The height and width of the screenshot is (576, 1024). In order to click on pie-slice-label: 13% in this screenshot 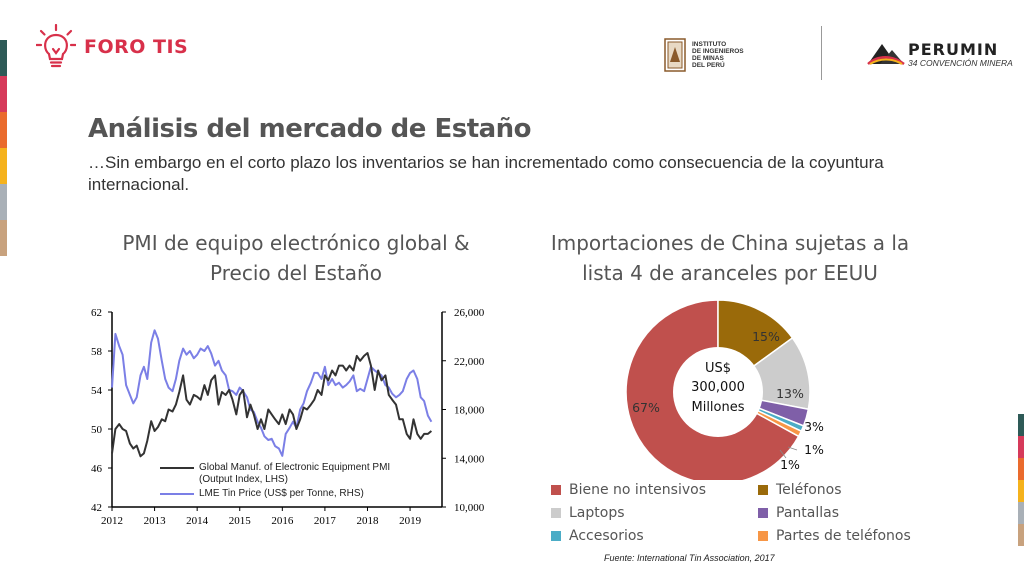, I will do `click(790, 393)`.